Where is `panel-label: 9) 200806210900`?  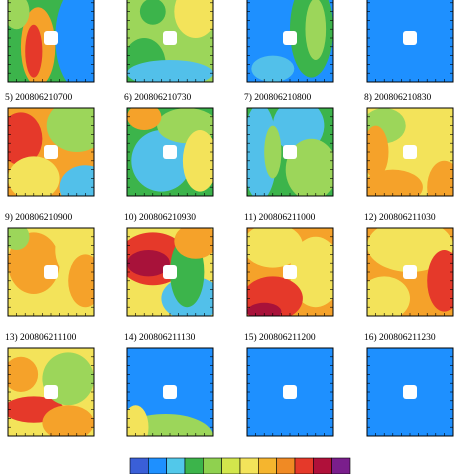
panel-label: 9) 200806210900 is located at coordinates (39, 217).